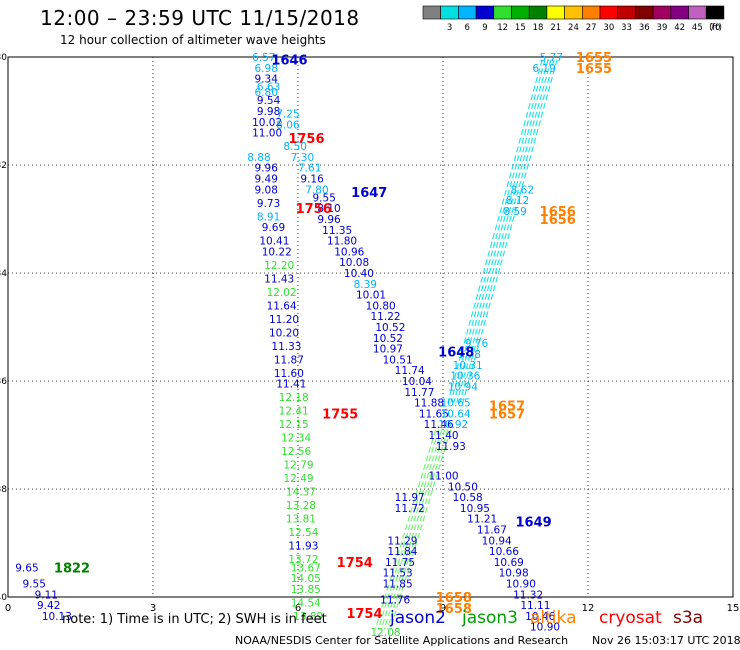 This screenshot has height=650, width=740. What do you see at coordinates (482, 520) in the screenshot?
I see `swh-value-label: 11.21` at bounding box center [482, 520].